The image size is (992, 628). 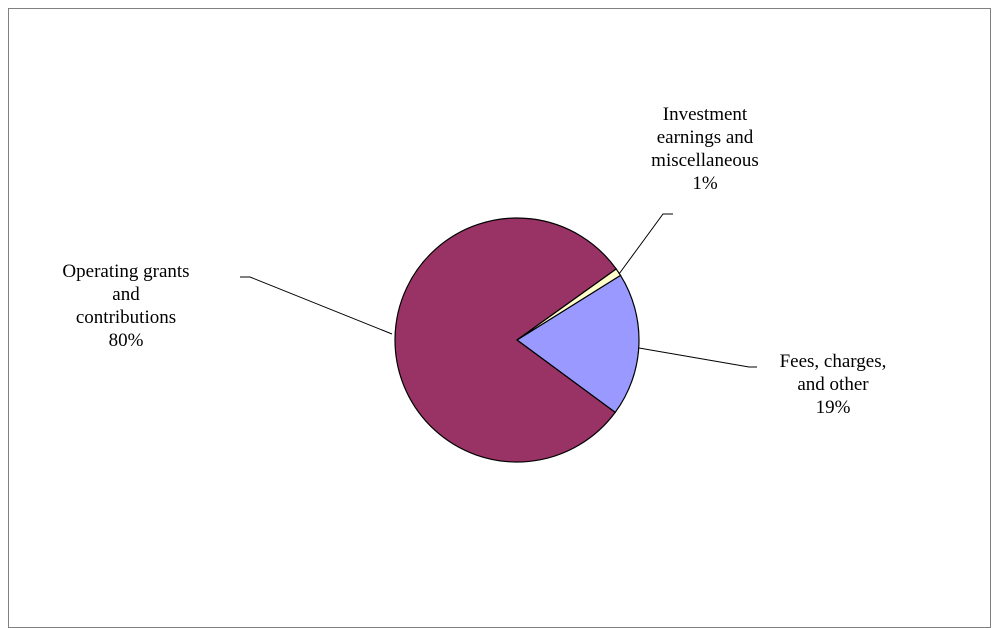 I want to click on slice-label-line: Fees, charges,, so click(x=833, y=361).